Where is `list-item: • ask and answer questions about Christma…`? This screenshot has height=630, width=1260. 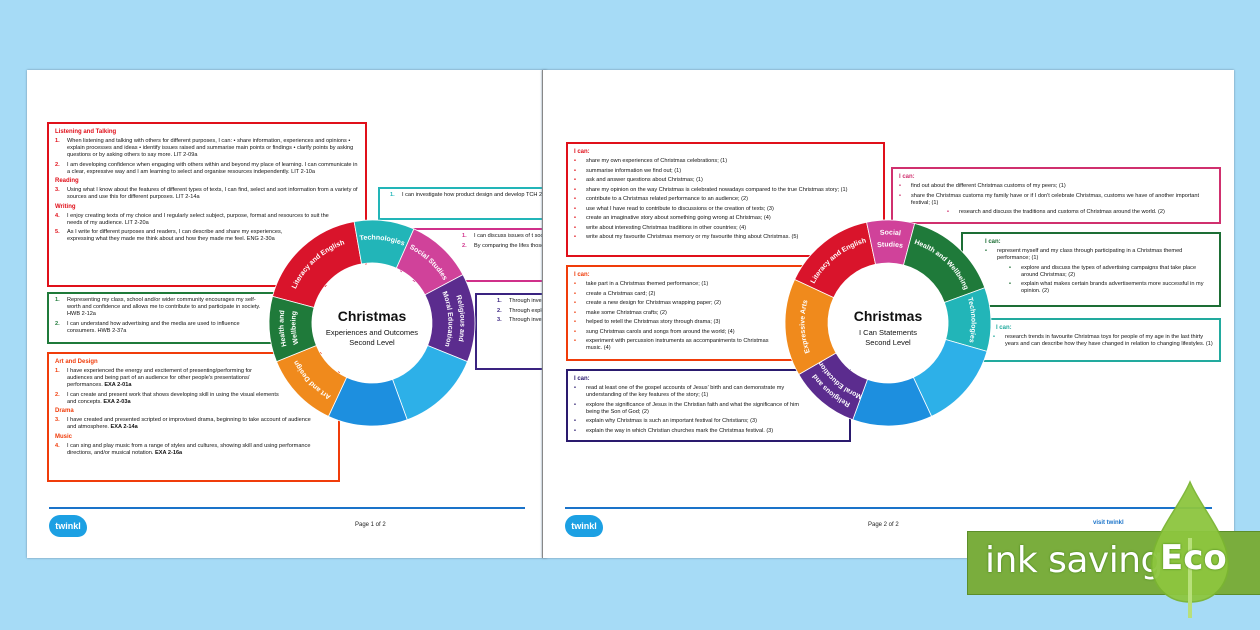 list-item: • ask and answer questions about Christma… is located at coordinates (725, 180).